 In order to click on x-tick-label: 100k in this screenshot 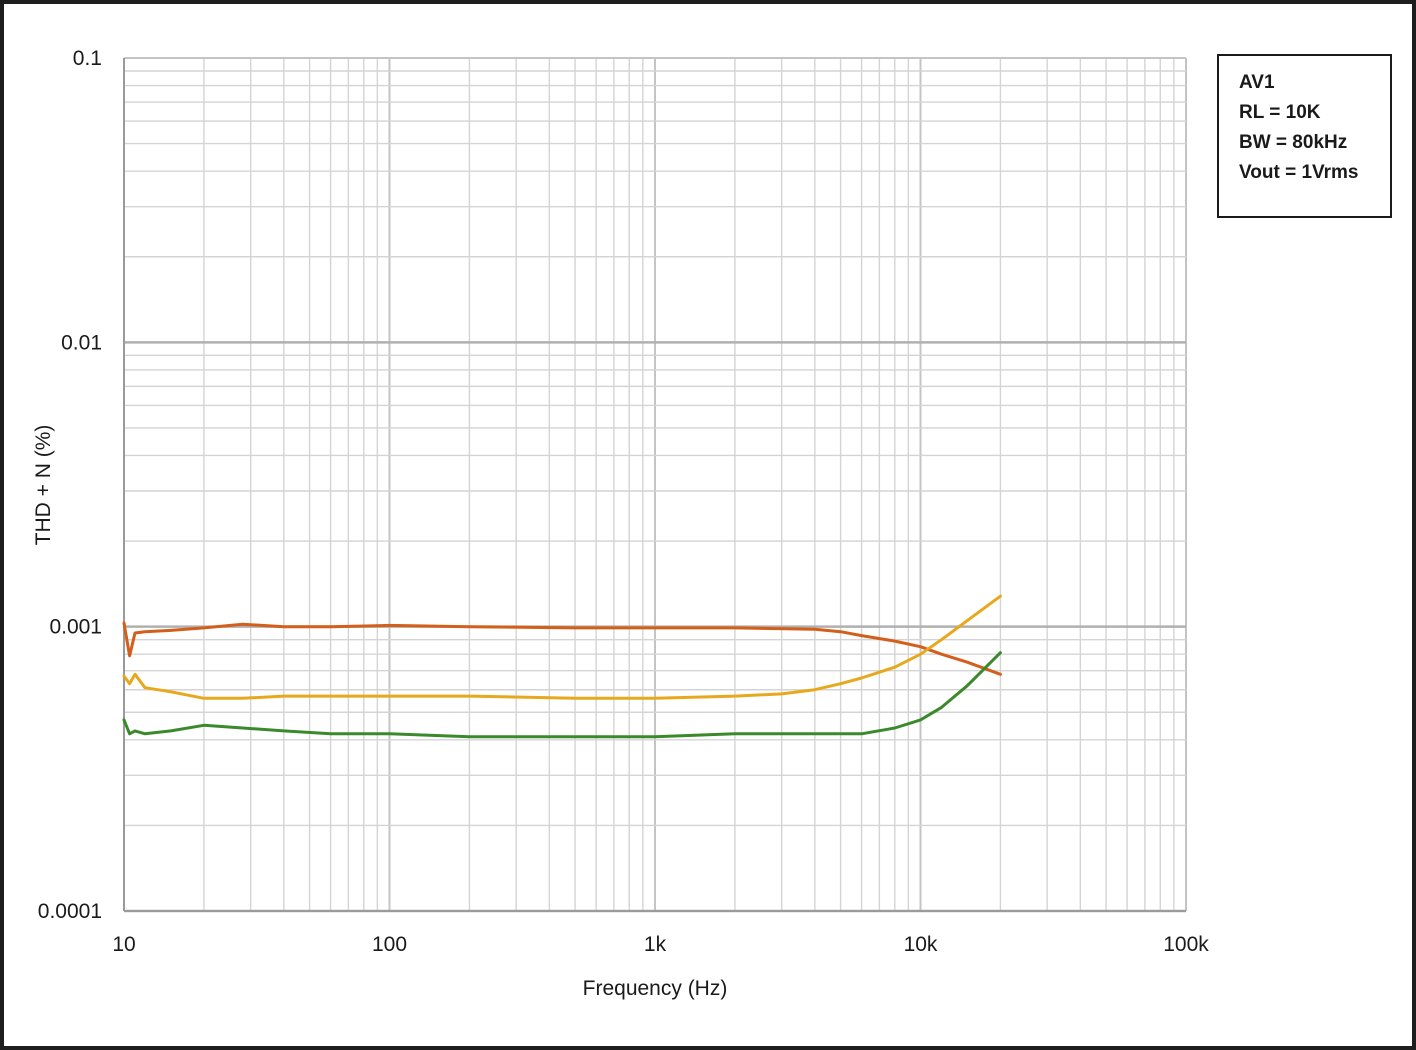, I will do `click(1186, 944)`.